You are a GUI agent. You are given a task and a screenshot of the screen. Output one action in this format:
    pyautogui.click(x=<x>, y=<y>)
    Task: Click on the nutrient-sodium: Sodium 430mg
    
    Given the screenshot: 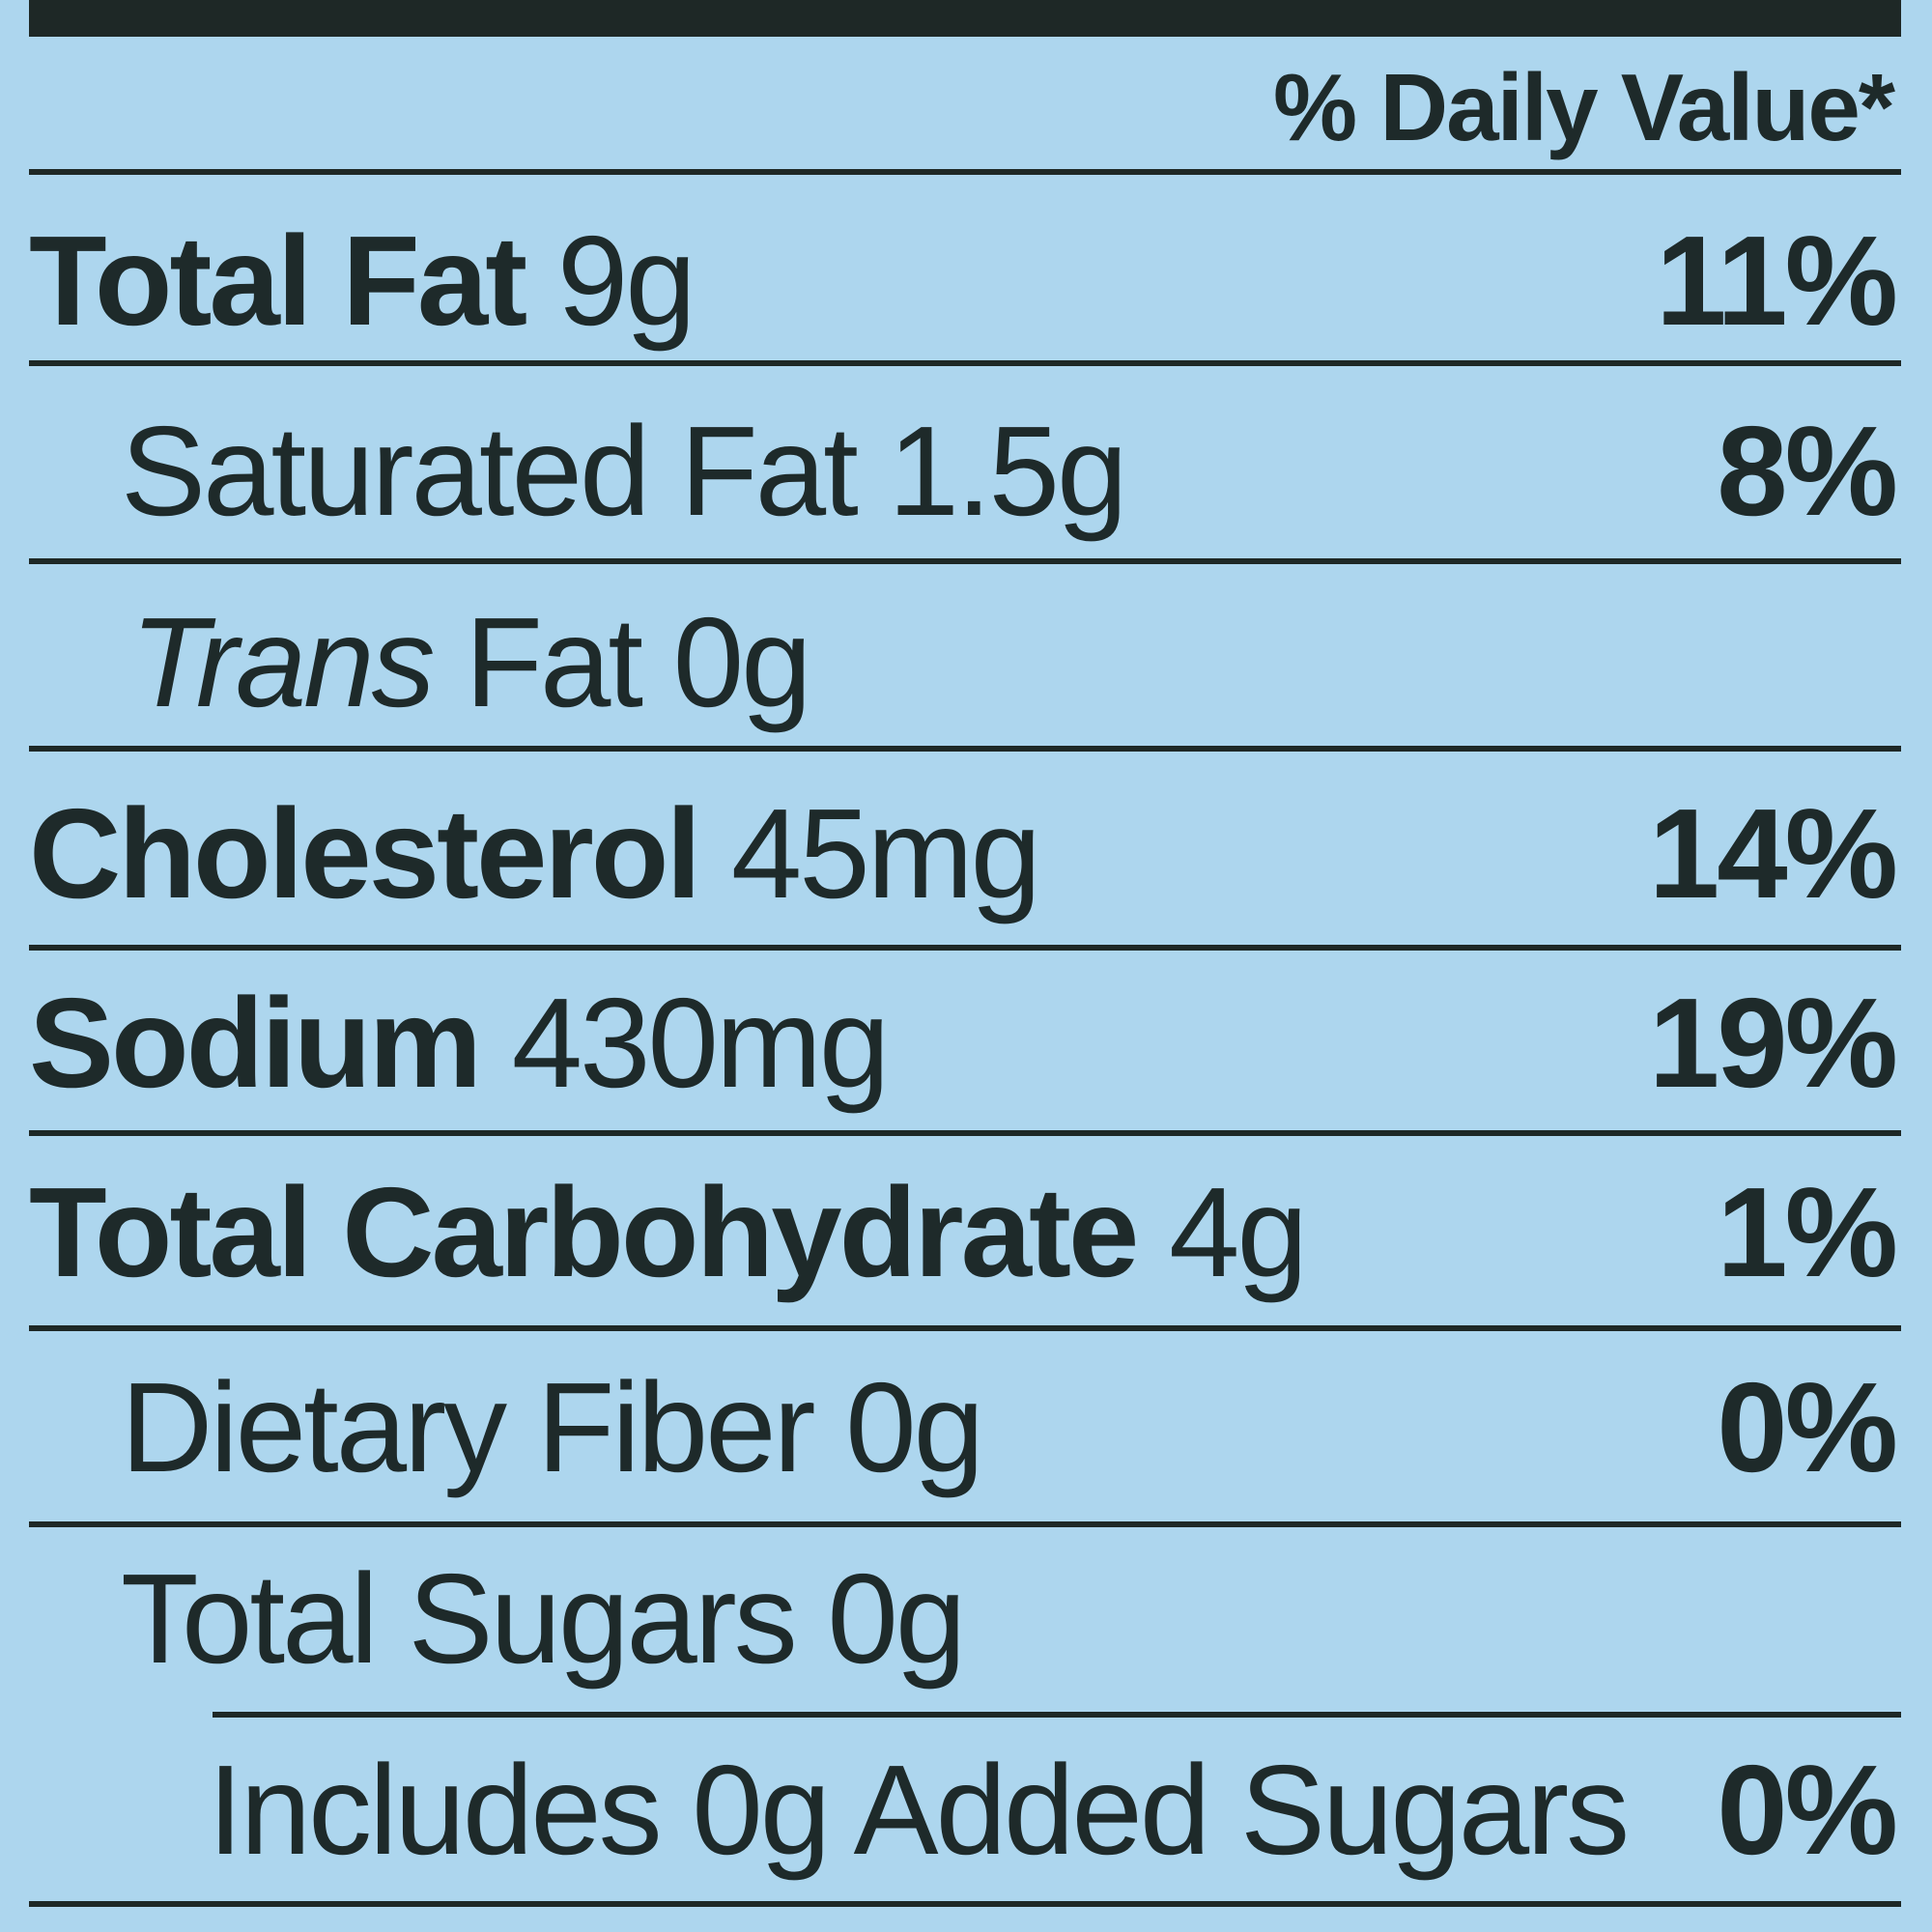 What is the action you would take?
    pyautogui.click(x=459, y=1043)
    